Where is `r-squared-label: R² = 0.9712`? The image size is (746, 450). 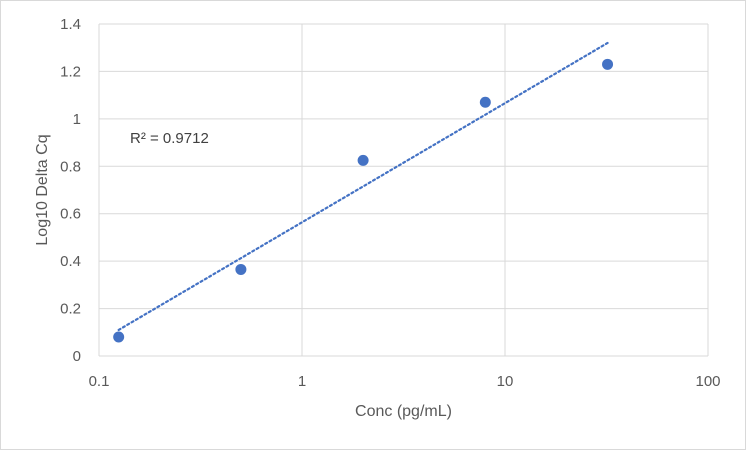
r-squared-label: R² = 0.9712 is located at coordinates (169, 138).